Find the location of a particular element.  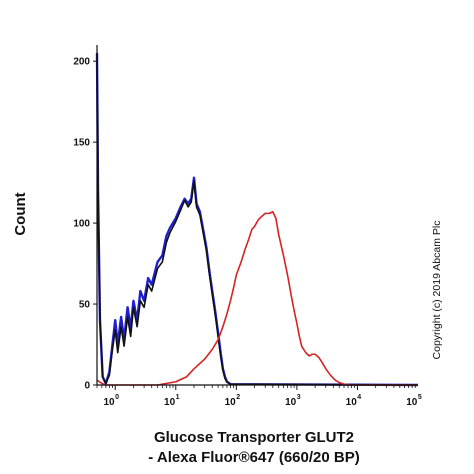

x-tick-label: 10⁵ is located at coordinates (414, 401).